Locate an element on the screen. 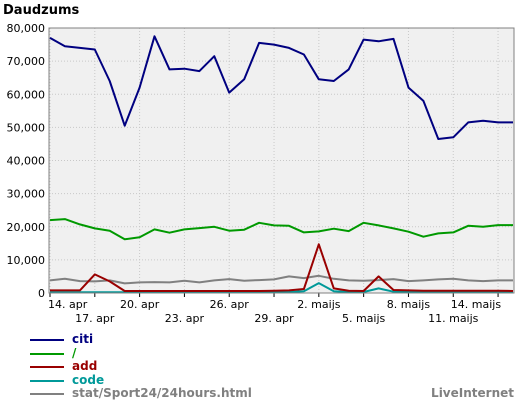  y-tick-label: 40,000 is located at coordinates (26, 161).